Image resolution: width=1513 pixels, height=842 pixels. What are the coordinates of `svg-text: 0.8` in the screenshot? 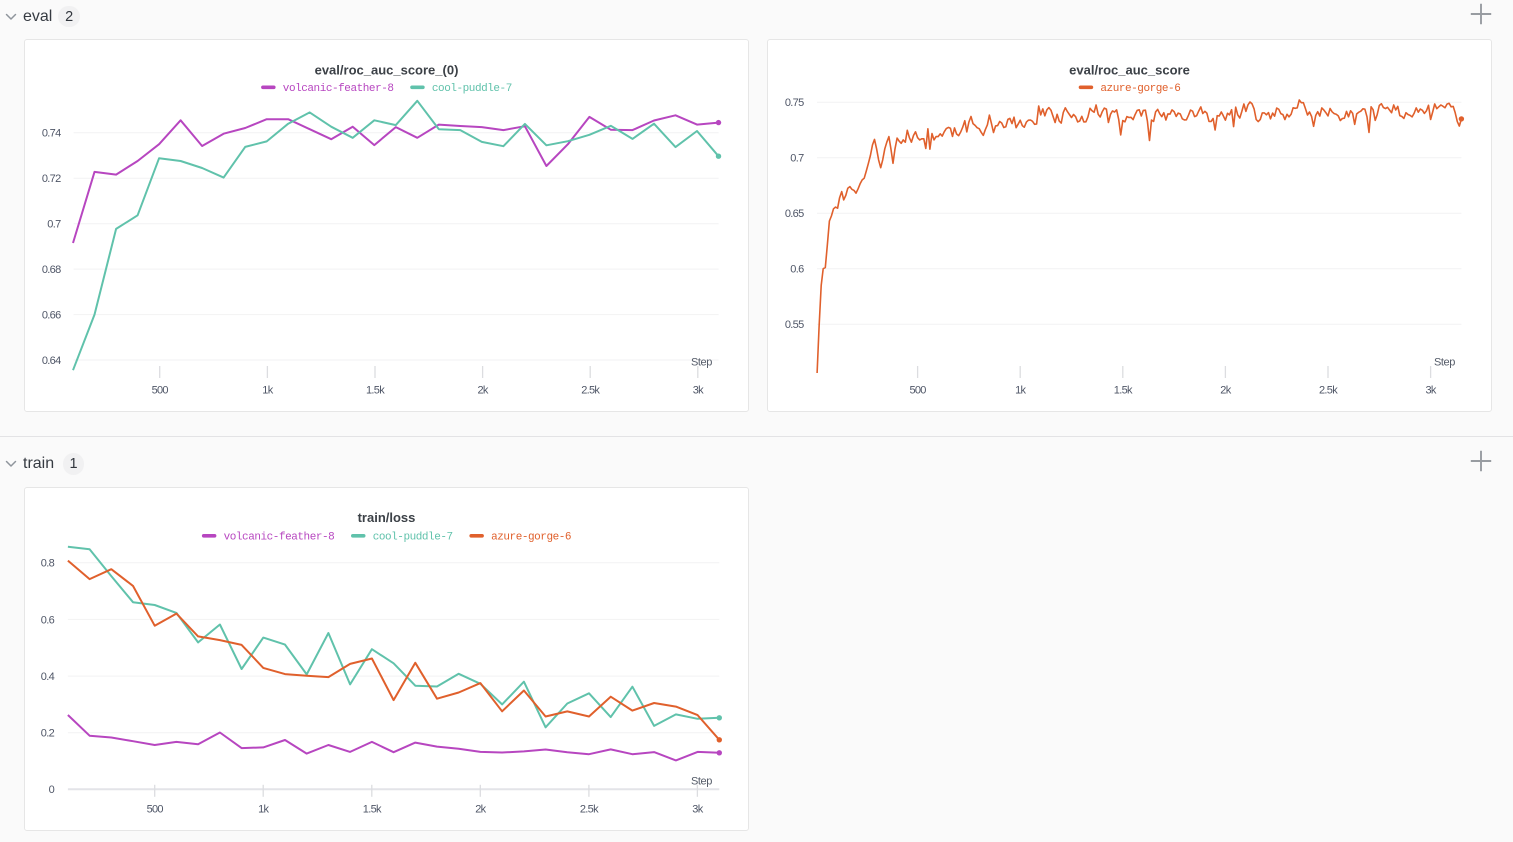 It's located at (48, 563).